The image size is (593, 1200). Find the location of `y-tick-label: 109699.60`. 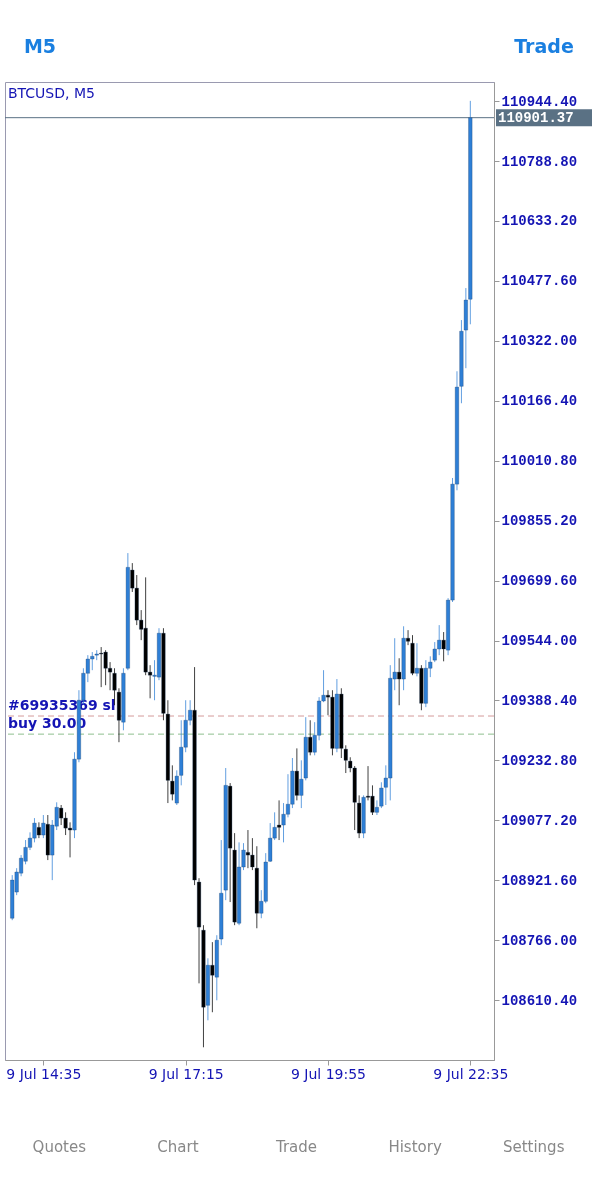

y-tick-label: 109699.60 is located at coordinates (539, 581).